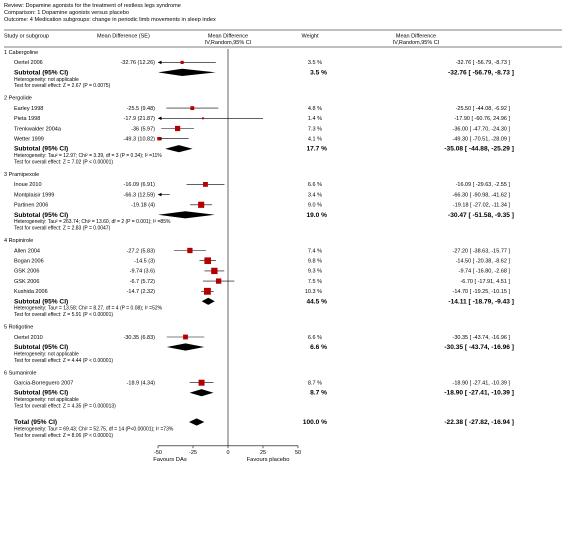 The image size is (566, 539). I want to click on total-diamond, so click(197, 422).